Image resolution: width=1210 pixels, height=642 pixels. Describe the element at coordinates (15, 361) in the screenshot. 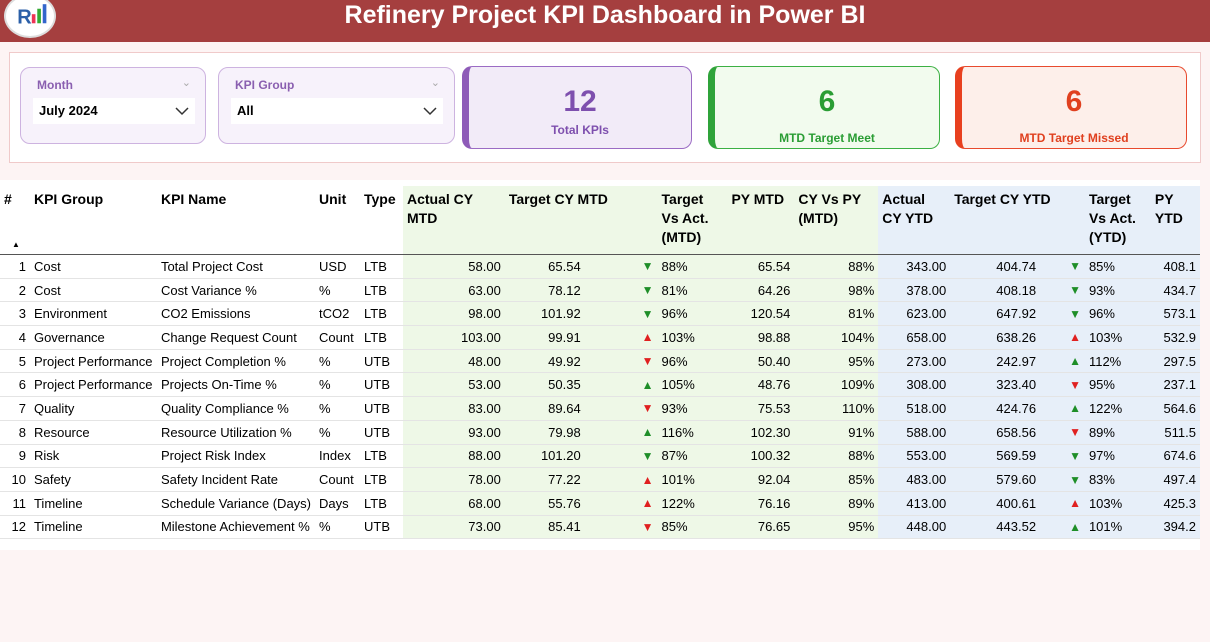

I see `table-cell: 5` at that location.